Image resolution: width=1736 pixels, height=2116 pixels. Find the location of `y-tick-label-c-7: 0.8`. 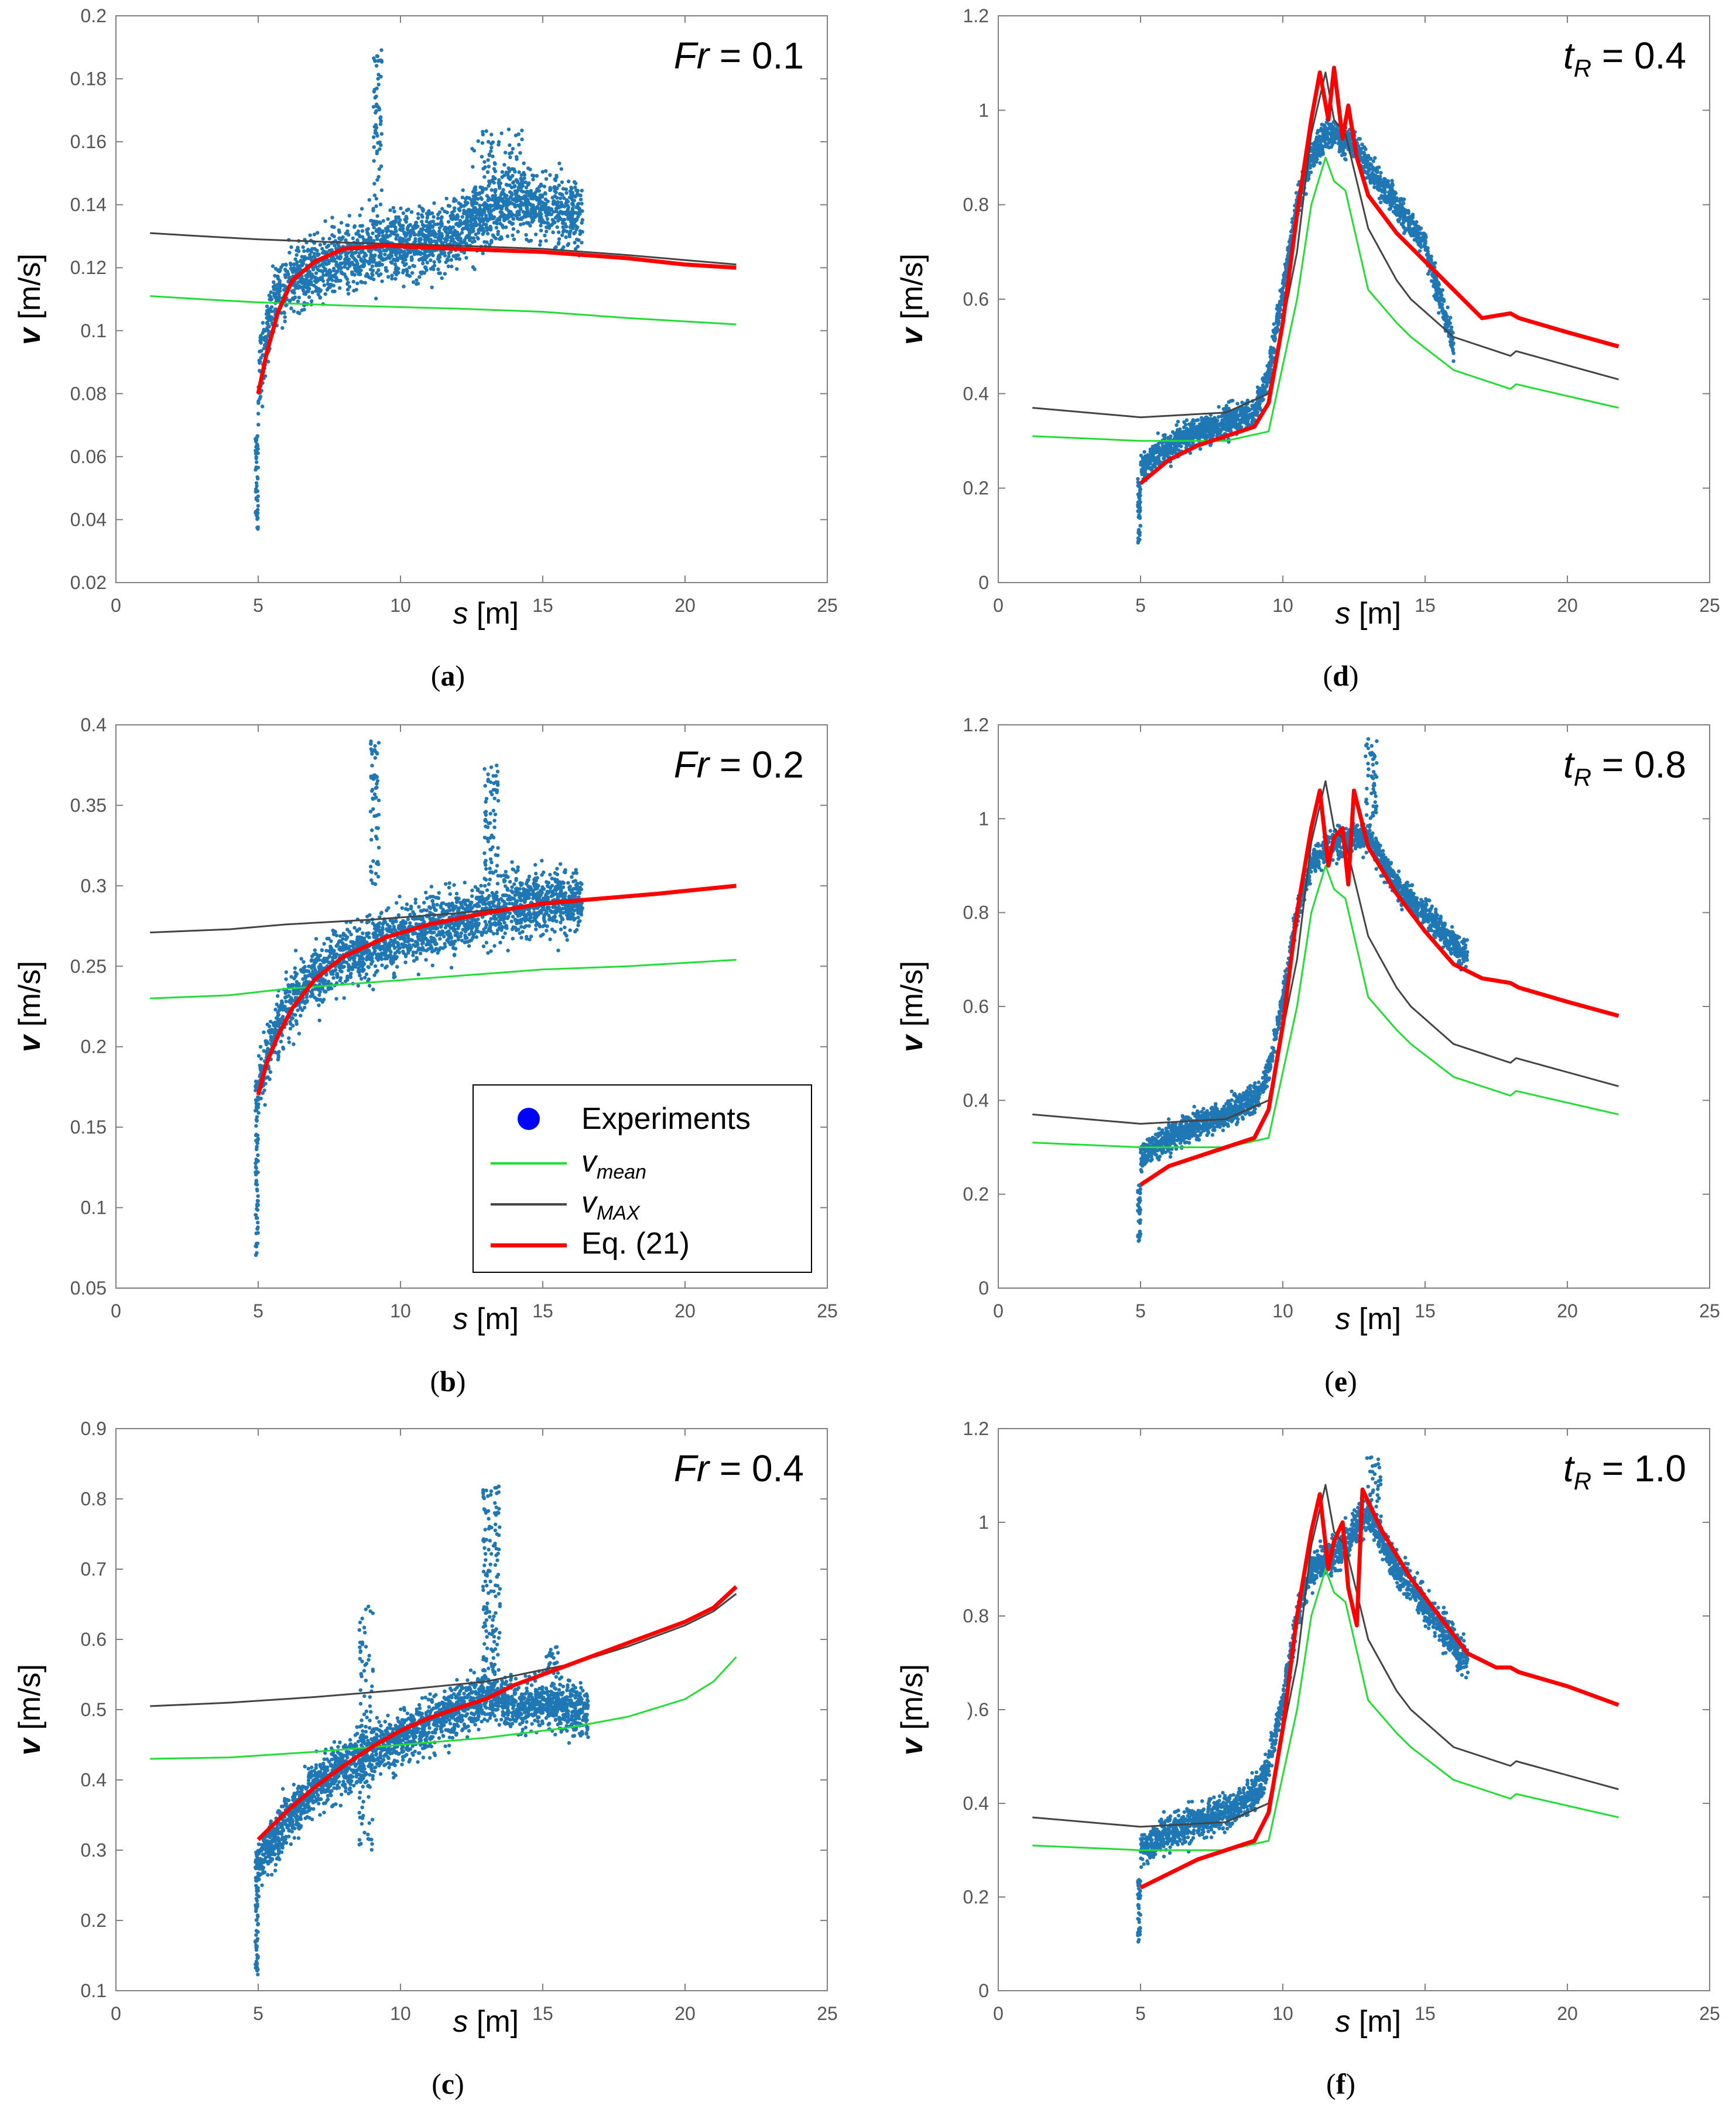

y-tick-label-c-7: 0.8 is located at coordinates (94, 1498).